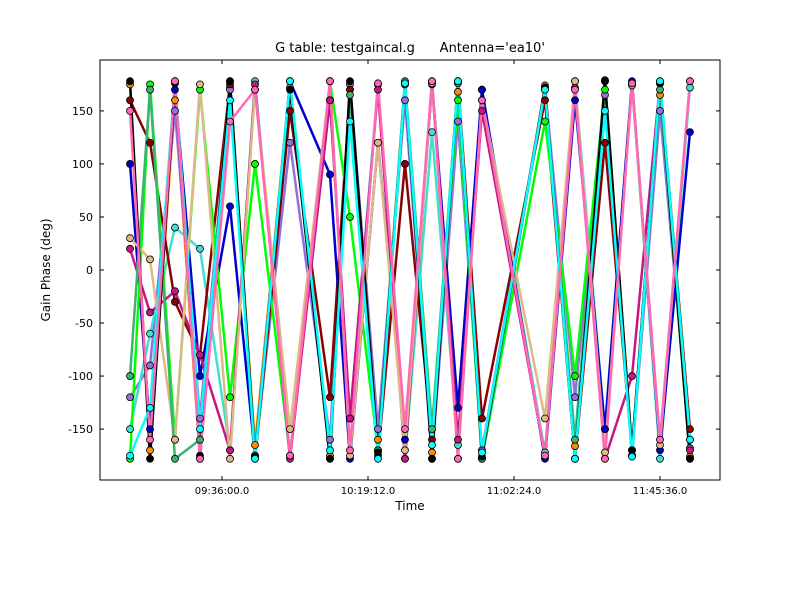 Image resolution: width=800 pixels, height=600 pixels. Describe the element at coordinates (409, 506) in the screenshot. I see `x-axis-label: Time` at that location.